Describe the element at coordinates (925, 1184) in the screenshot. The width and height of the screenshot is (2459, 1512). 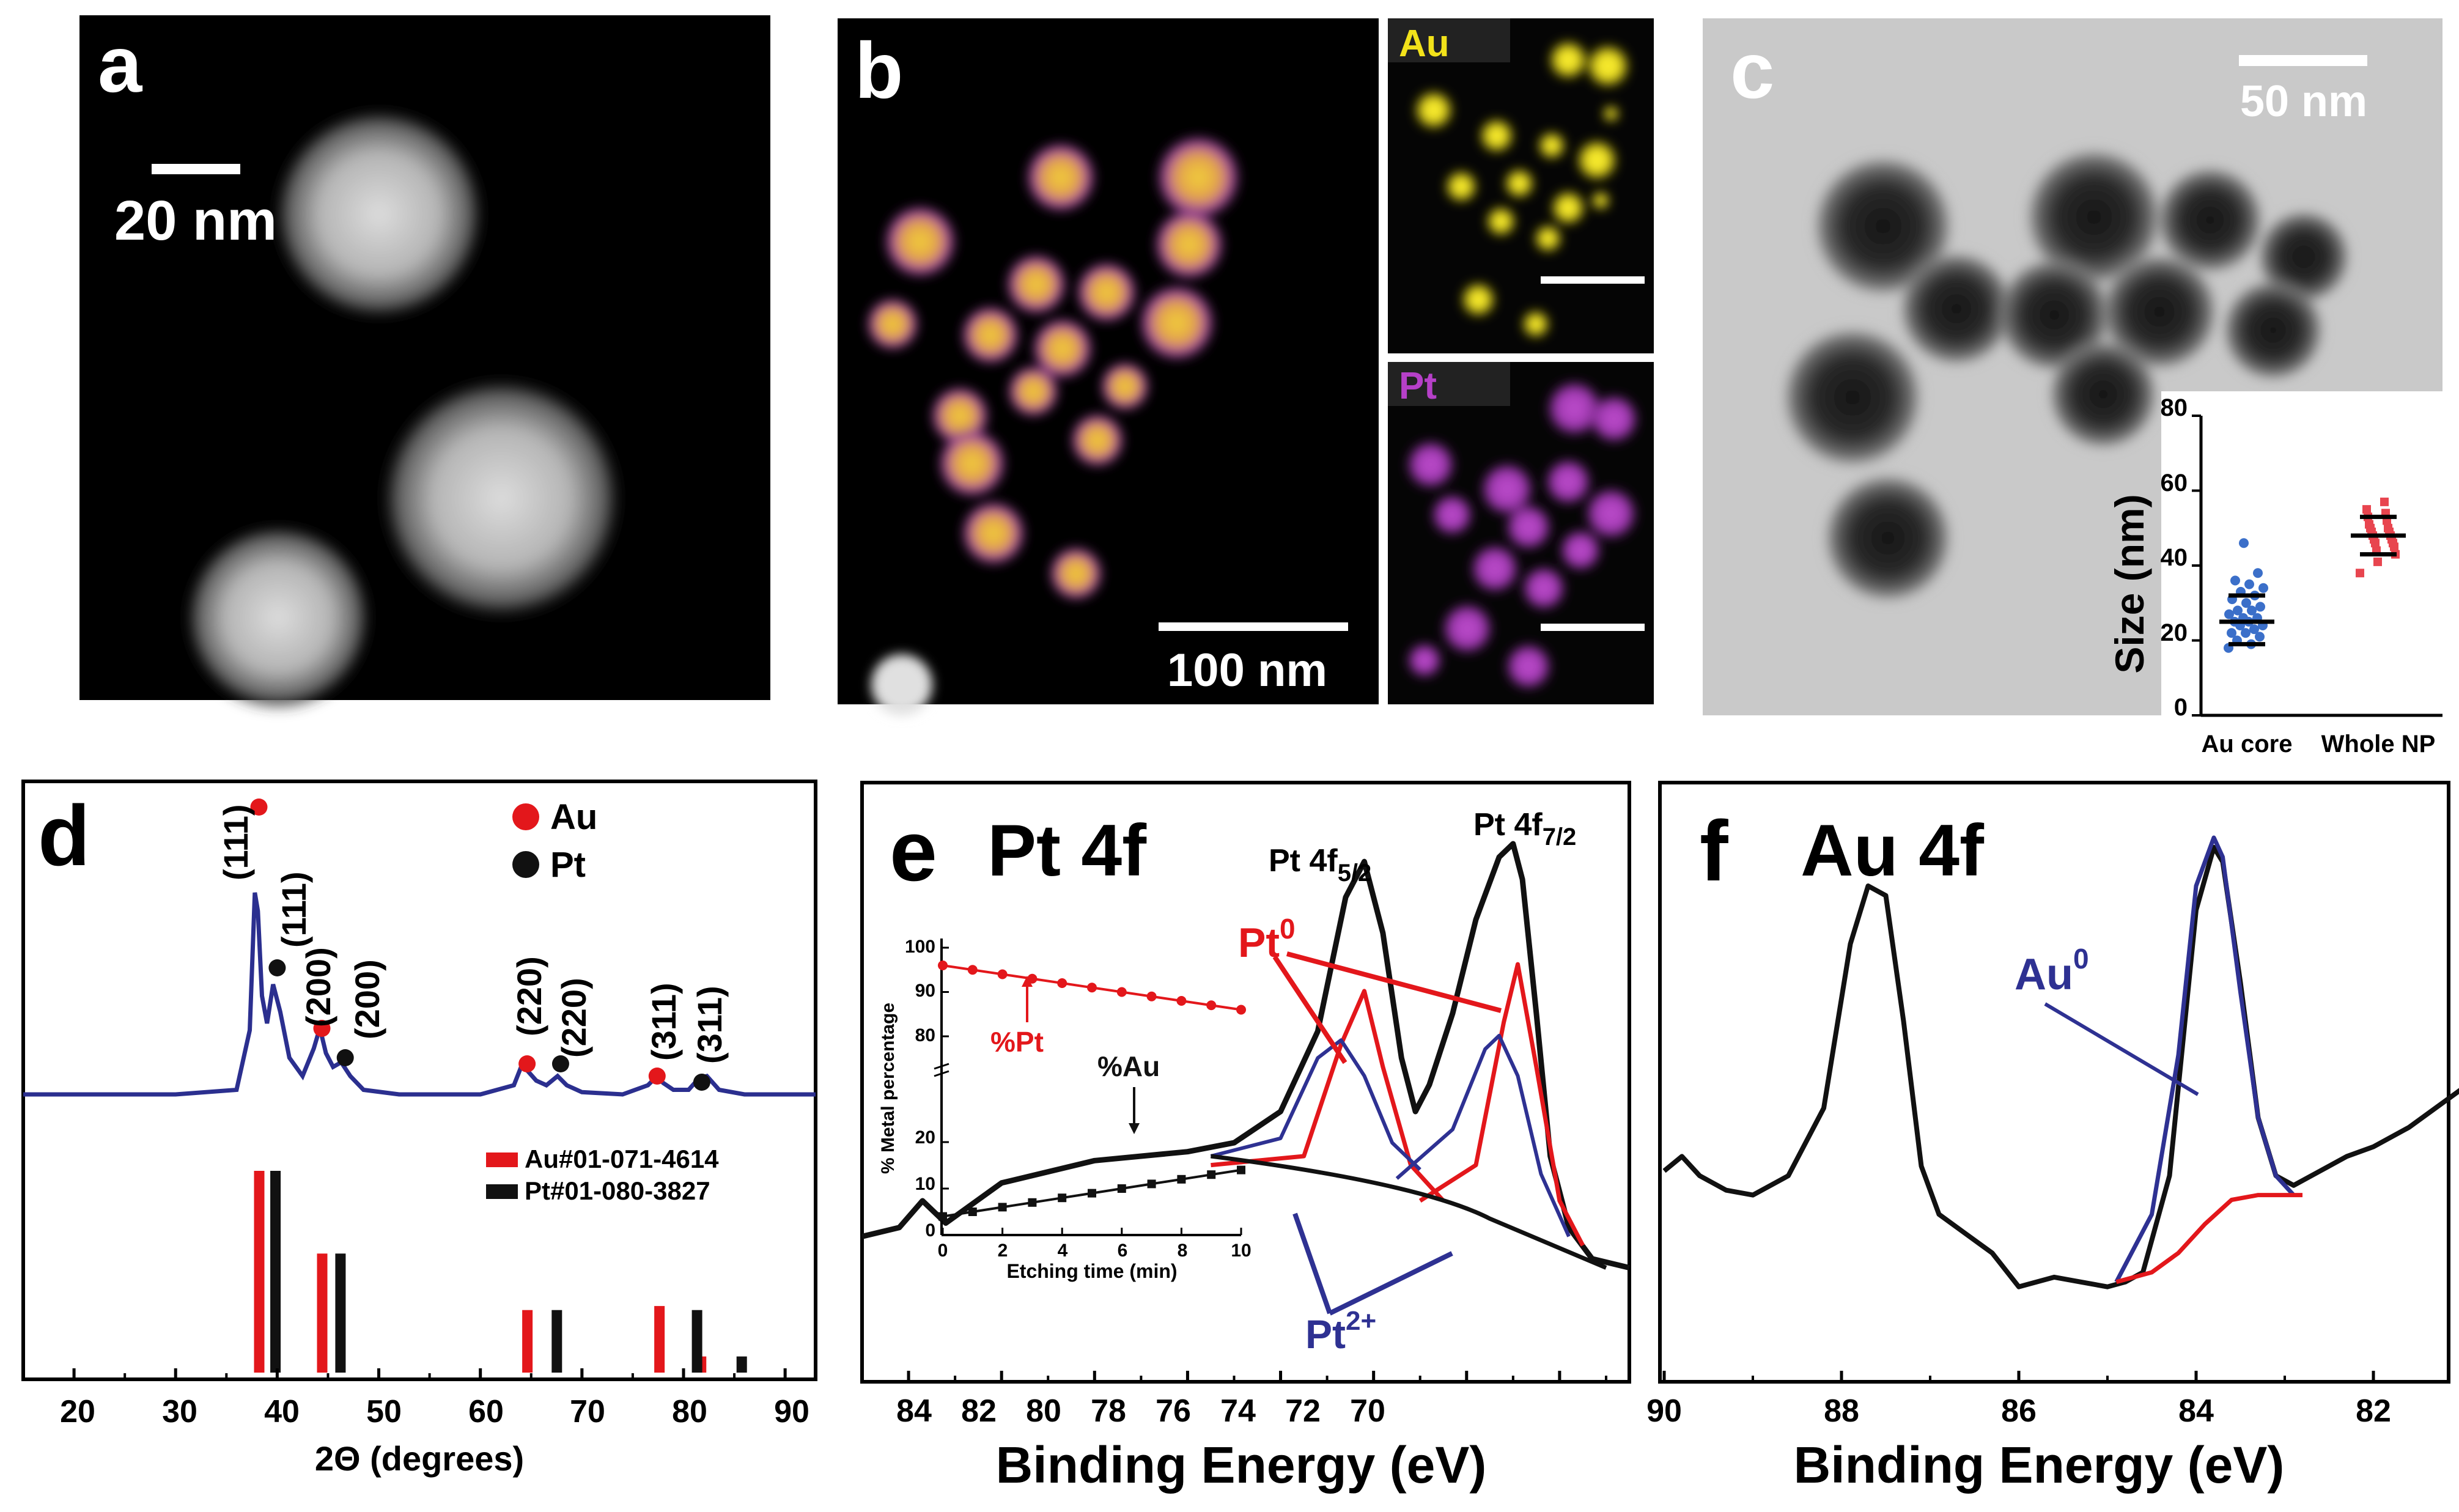
I see `etch-ytick: 10` at that location.